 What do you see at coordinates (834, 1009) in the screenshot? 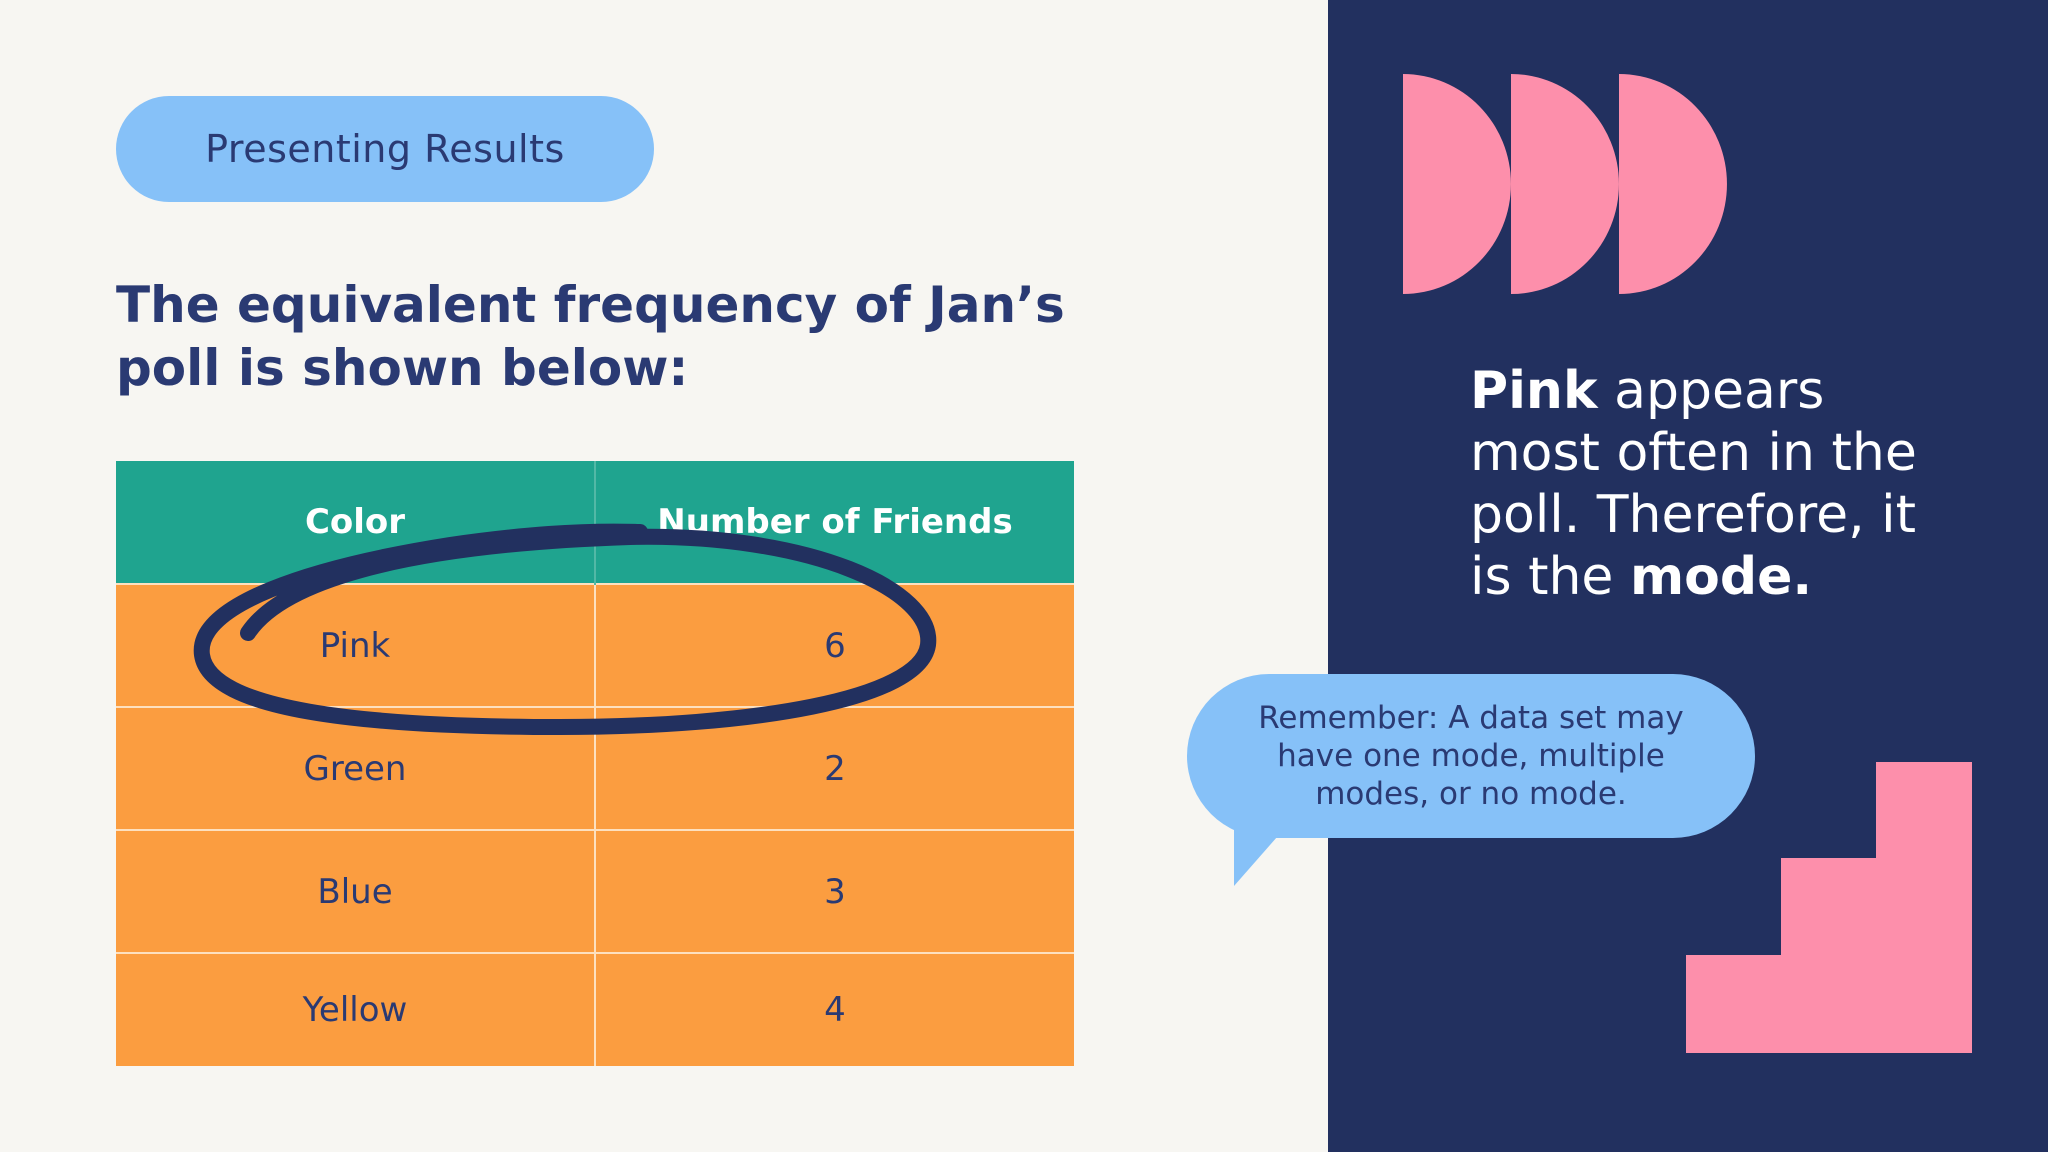
I see `count-cell: 4` at bounding box center [834, 1009].